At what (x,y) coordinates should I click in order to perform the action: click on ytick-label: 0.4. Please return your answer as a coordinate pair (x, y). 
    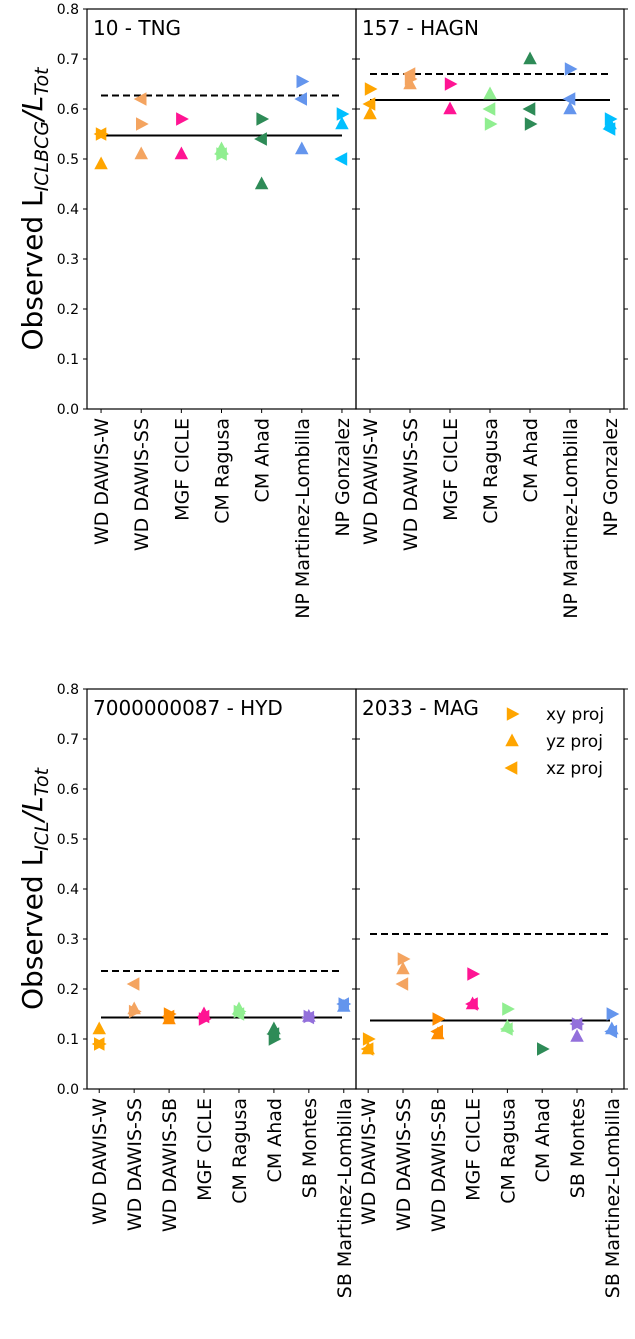
    Looking at the image, I should click on (68, 890).